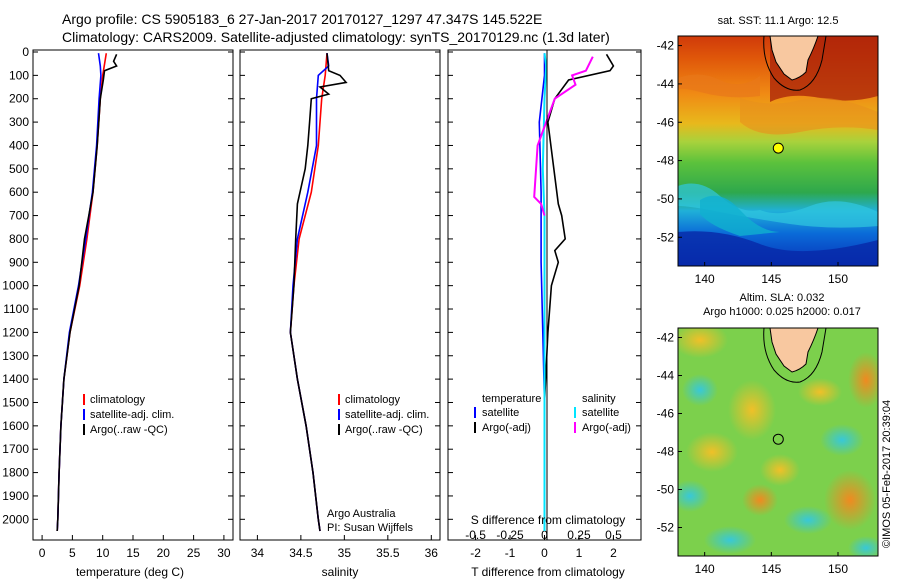  Describe the element at coordinates (771, 569) in the screenshot. I see `map-x-tick-label: 145` at that location.